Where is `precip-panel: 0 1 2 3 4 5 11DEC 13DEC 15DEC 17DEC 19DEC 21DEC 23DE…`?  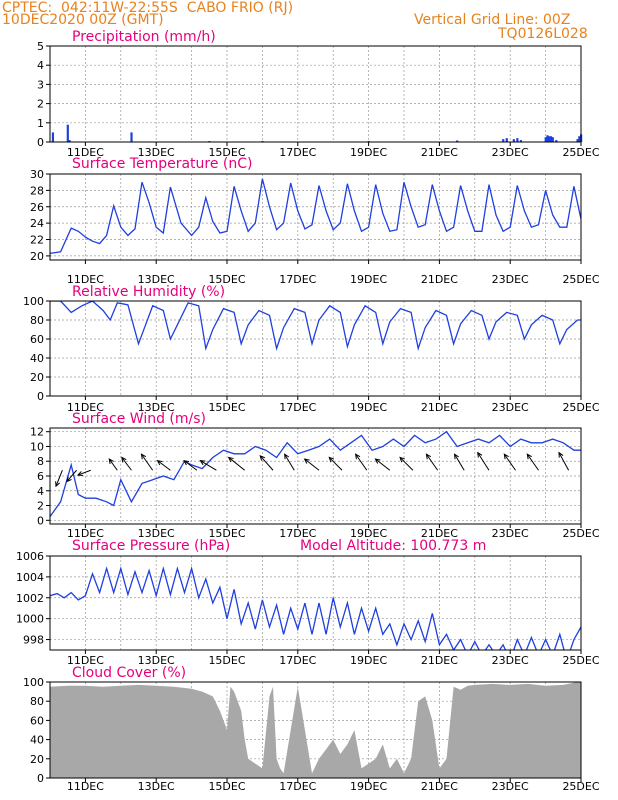 precip-panel: 0 1 2 3 4 5 11DEC 13DEC 15DEC 17DEC 19DEC 21DEC 23DE… is located at coordinates (318, 94).